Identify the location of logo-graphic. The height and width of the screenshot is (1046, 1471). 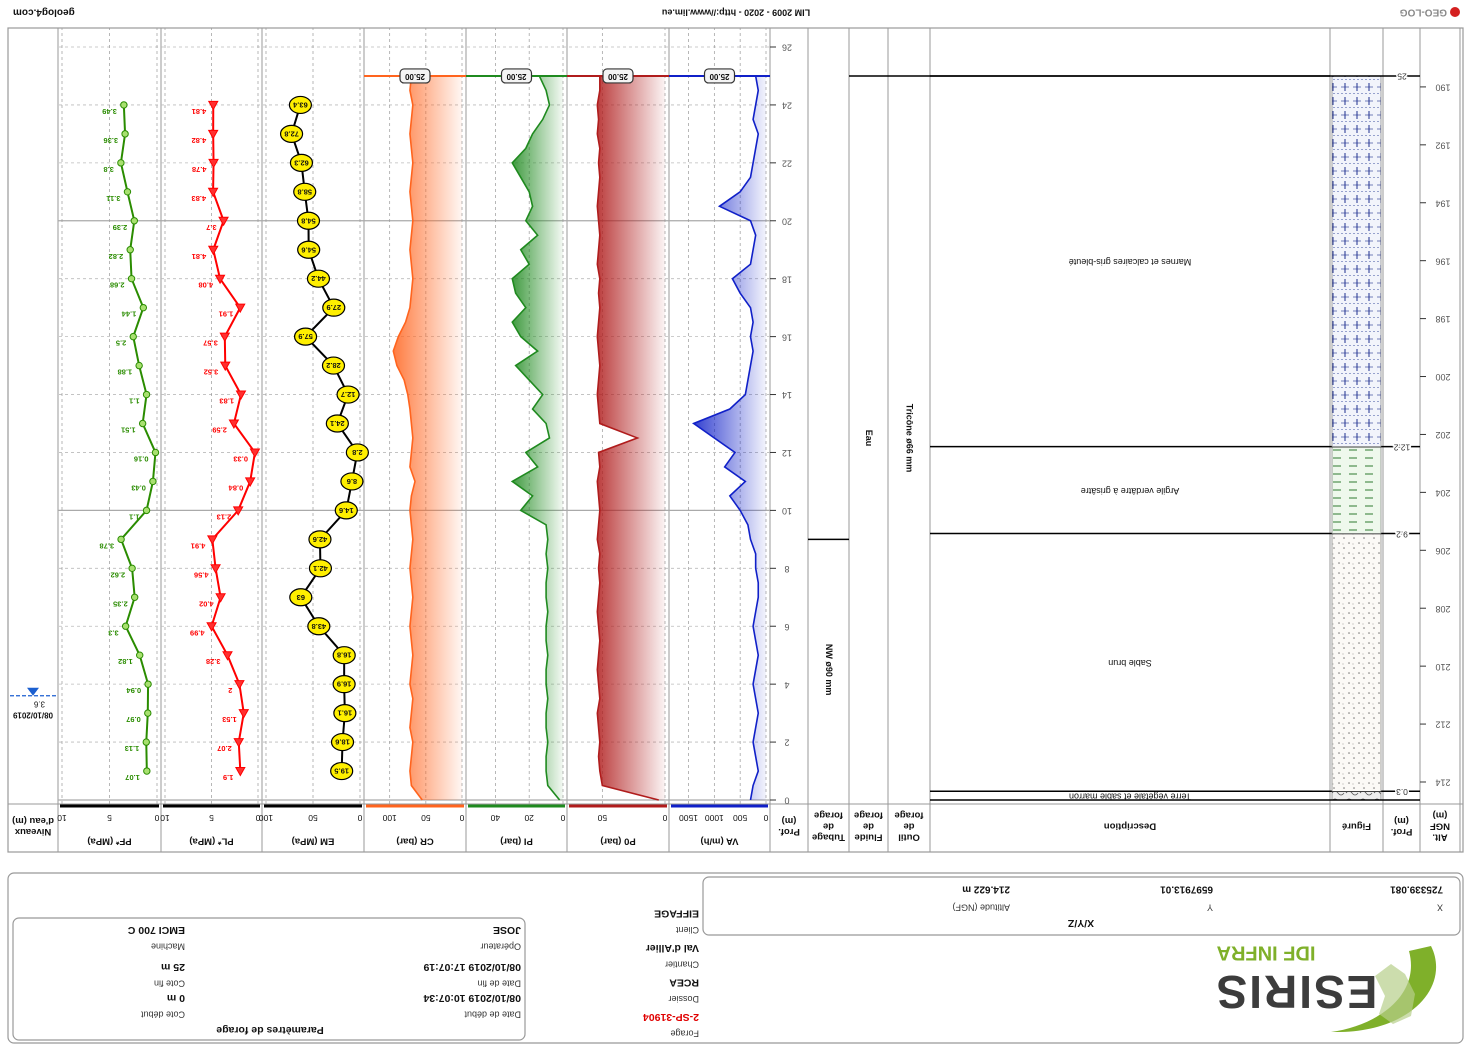
(1384, 989).